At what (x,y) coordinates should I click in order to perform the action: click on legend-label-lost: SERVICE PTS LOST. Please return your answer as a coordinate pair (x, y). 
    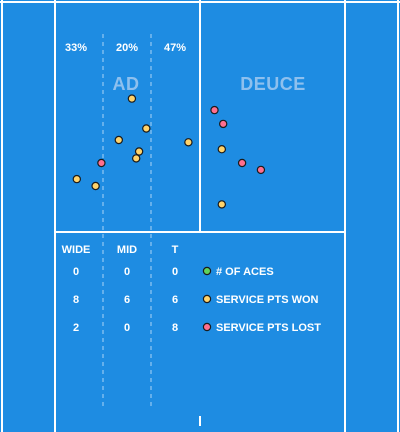
    Looking at the image, I should click on (268, 328).